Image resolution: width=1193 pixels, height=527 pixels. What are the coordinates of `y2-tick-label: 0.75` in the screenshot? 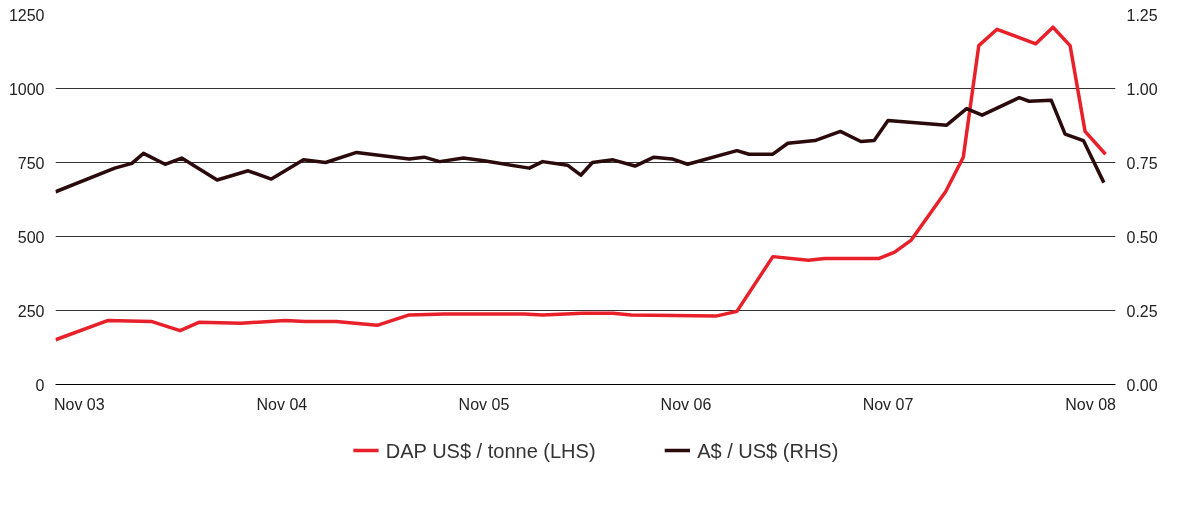 It's located at (1142, 163).